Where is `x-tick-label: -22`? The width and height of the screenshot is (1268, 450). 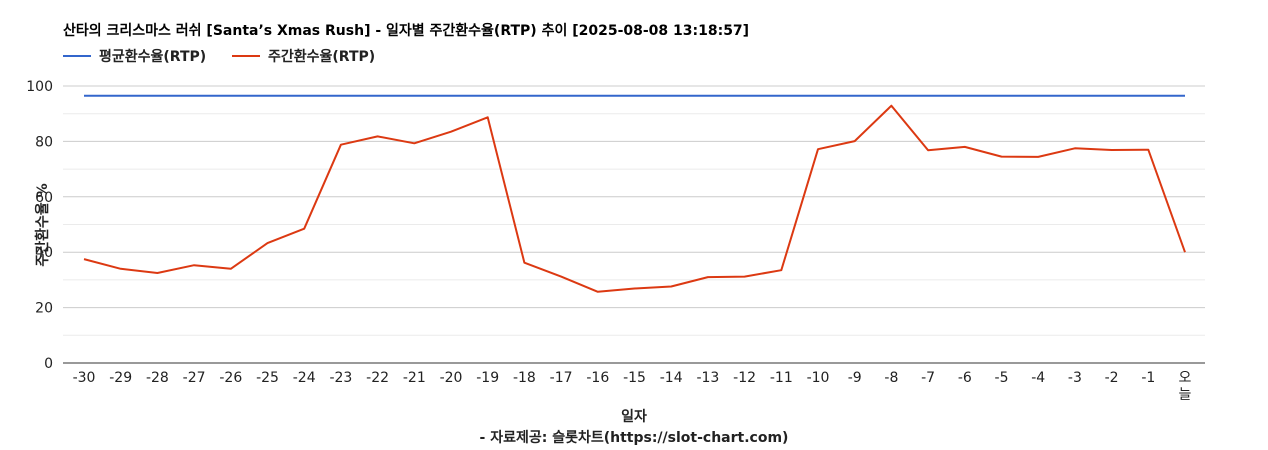 x-tick-label: -22 is located at coordinates (377, 378).